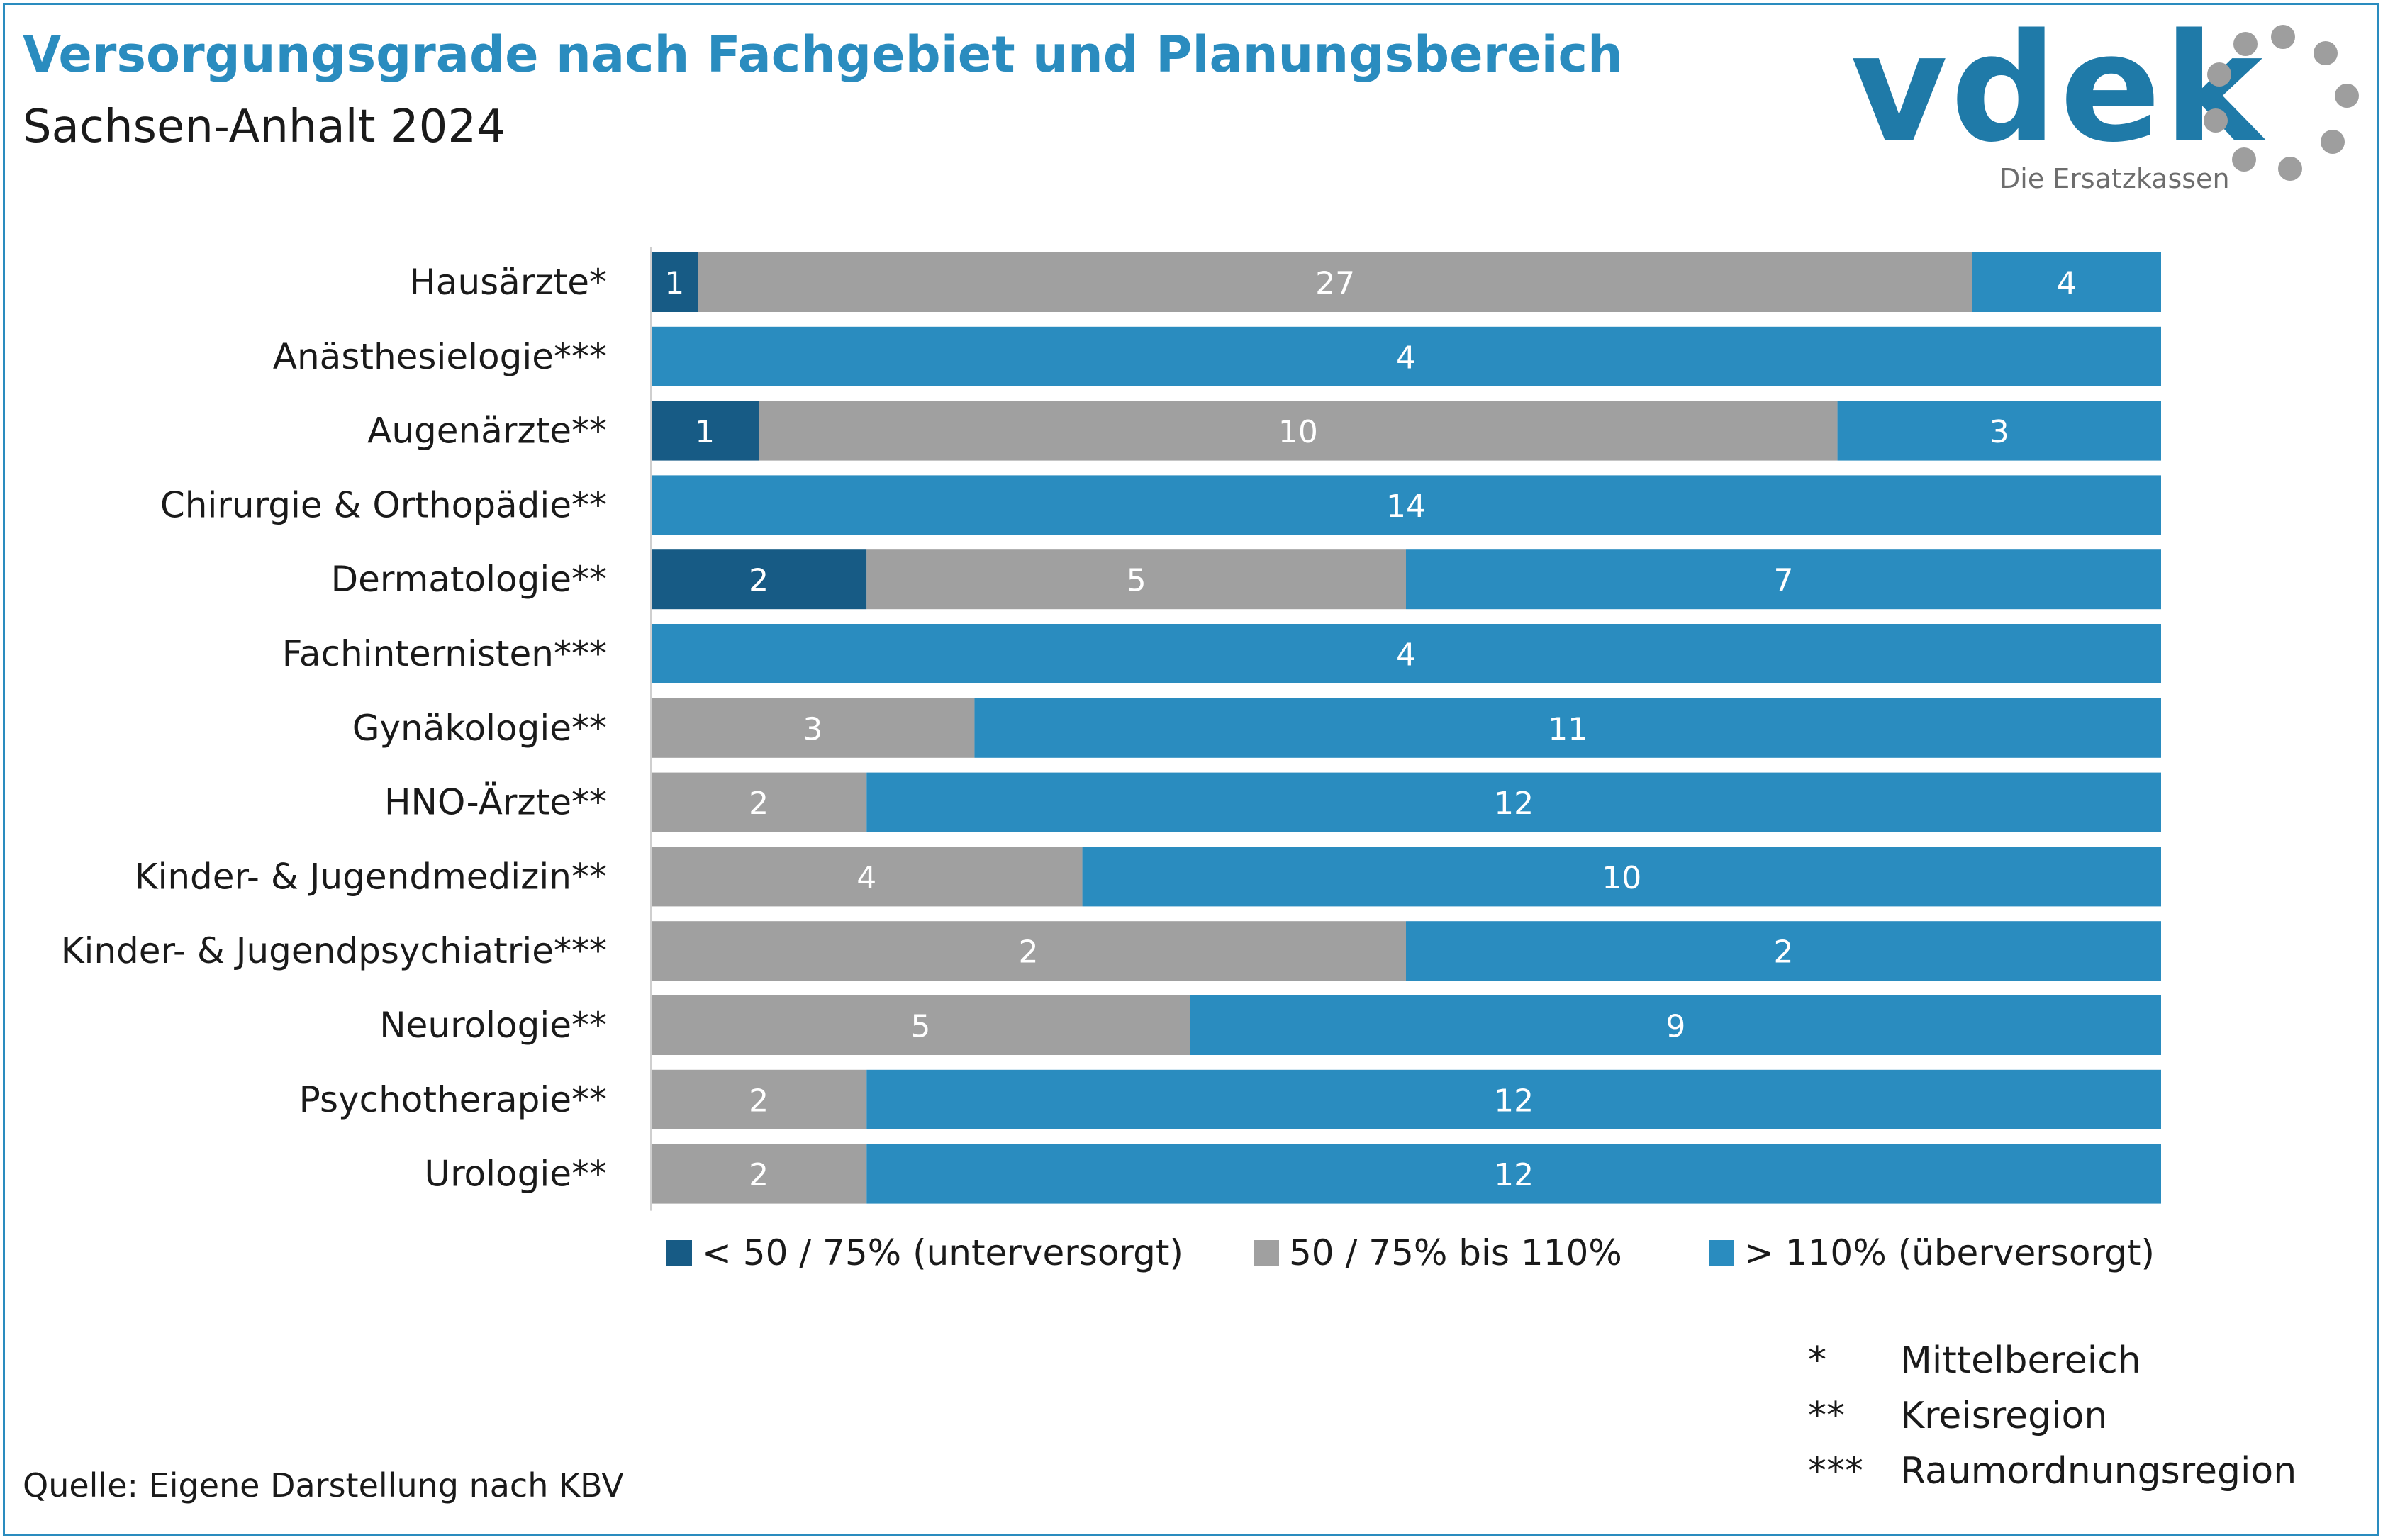 The width and height of the screenshot is (2383, 1540). Describe the element at coordinates (2114, 178) in the screenshot. I see `logo-tagline: Die Ersatzkassen` at that location.